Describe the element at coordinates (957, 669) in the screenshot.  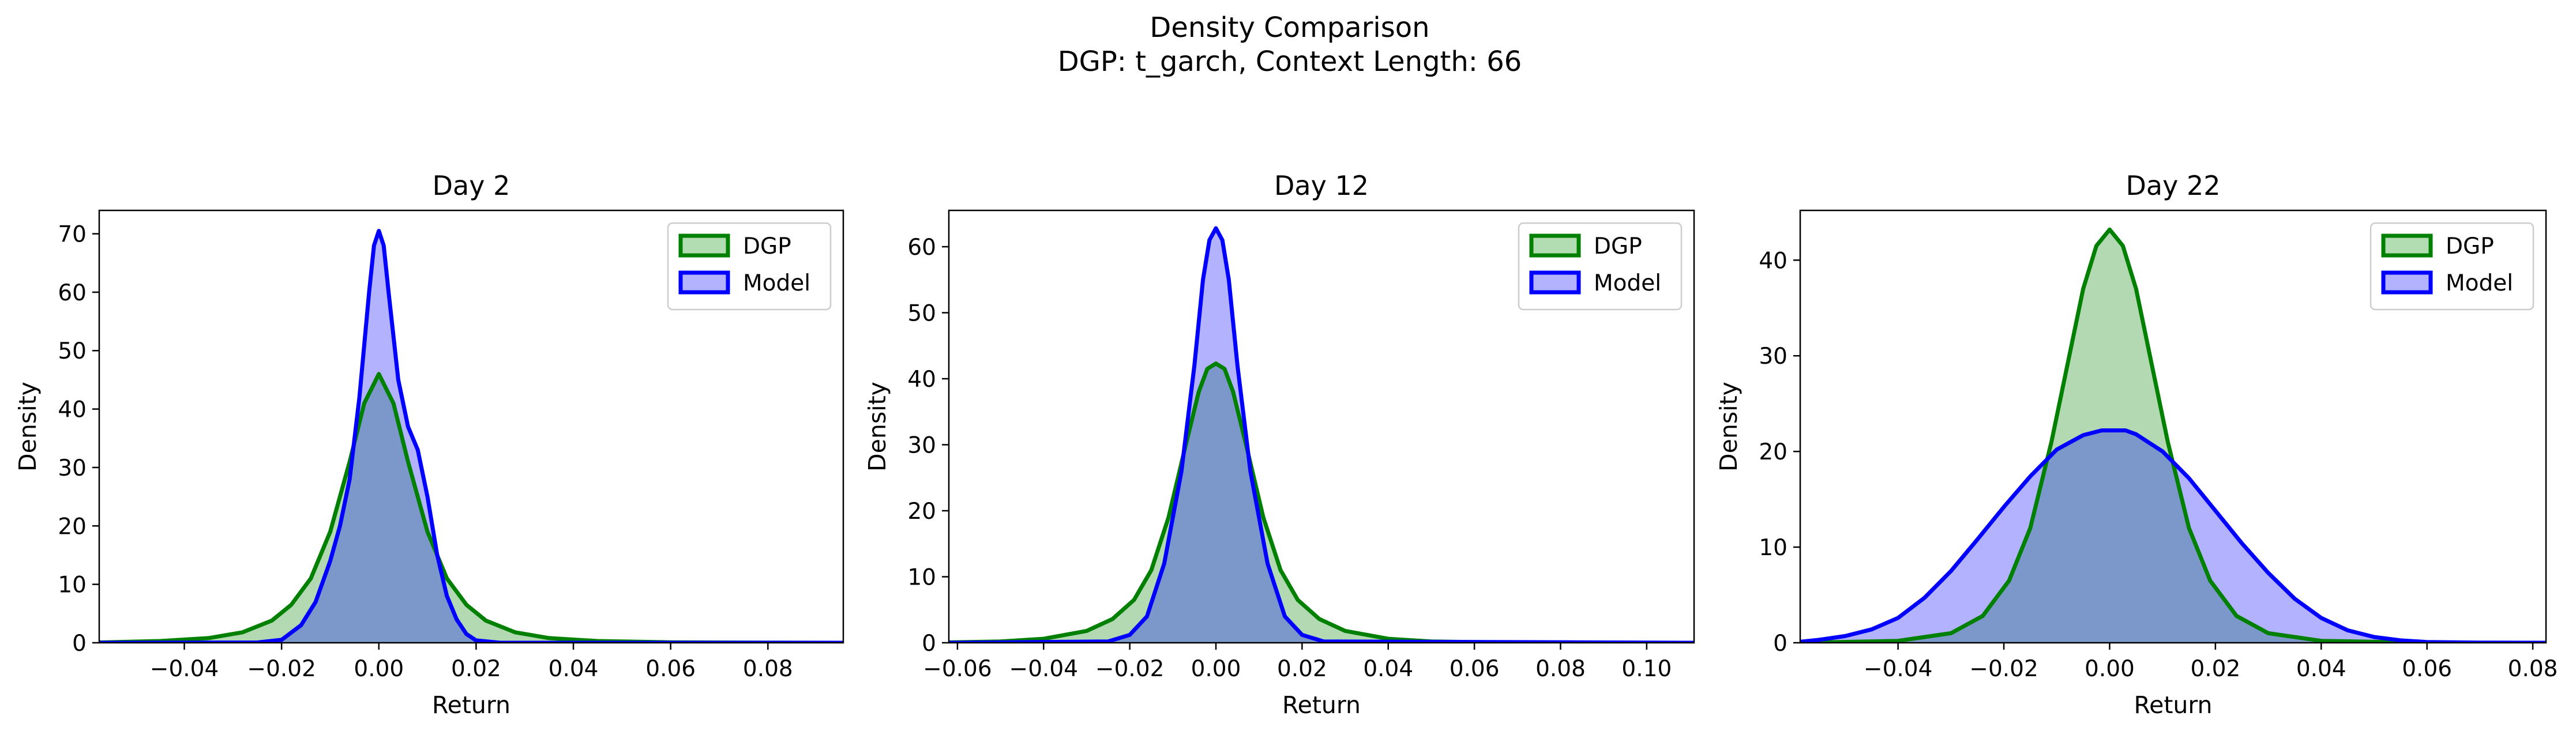
I see `x-tick-label: −0.06` at that location.